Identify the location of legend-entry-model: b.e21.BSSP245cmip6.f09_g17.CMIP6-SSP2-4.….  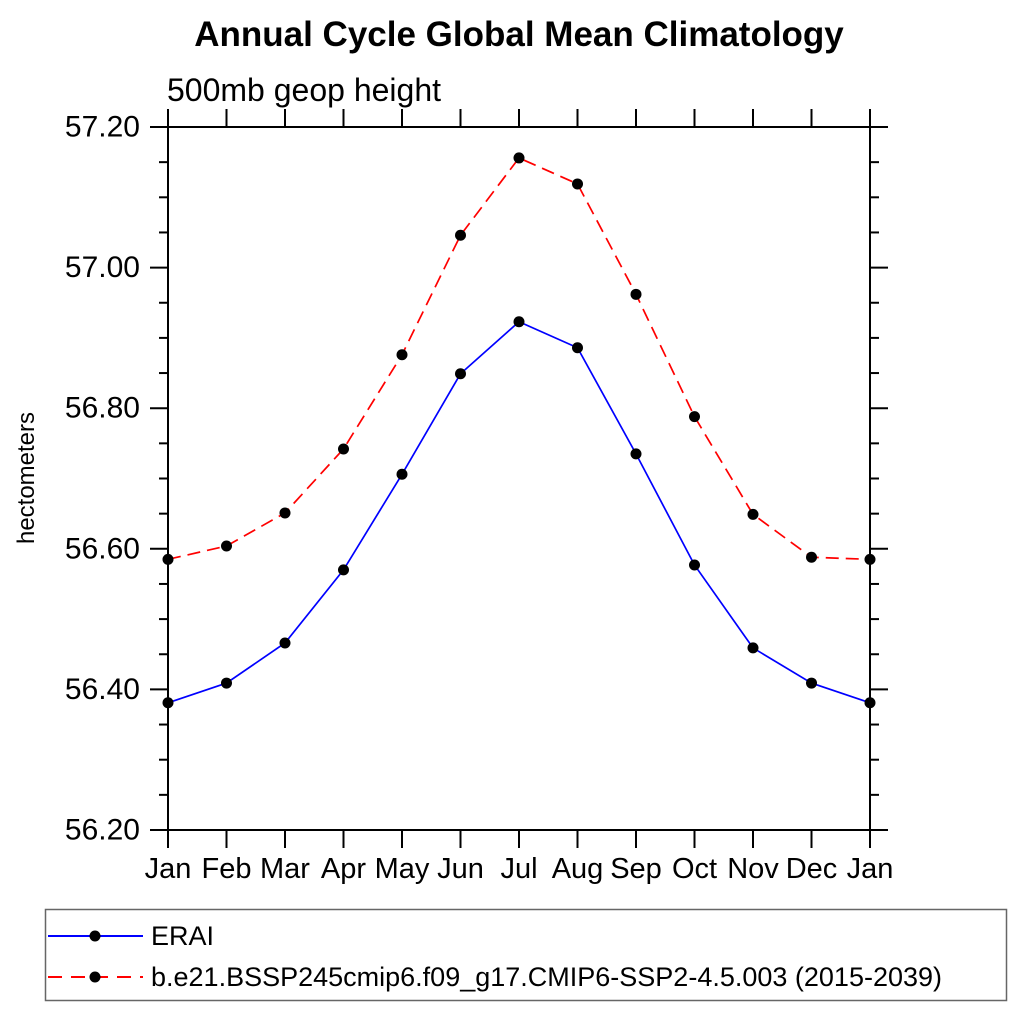
(495, 977).